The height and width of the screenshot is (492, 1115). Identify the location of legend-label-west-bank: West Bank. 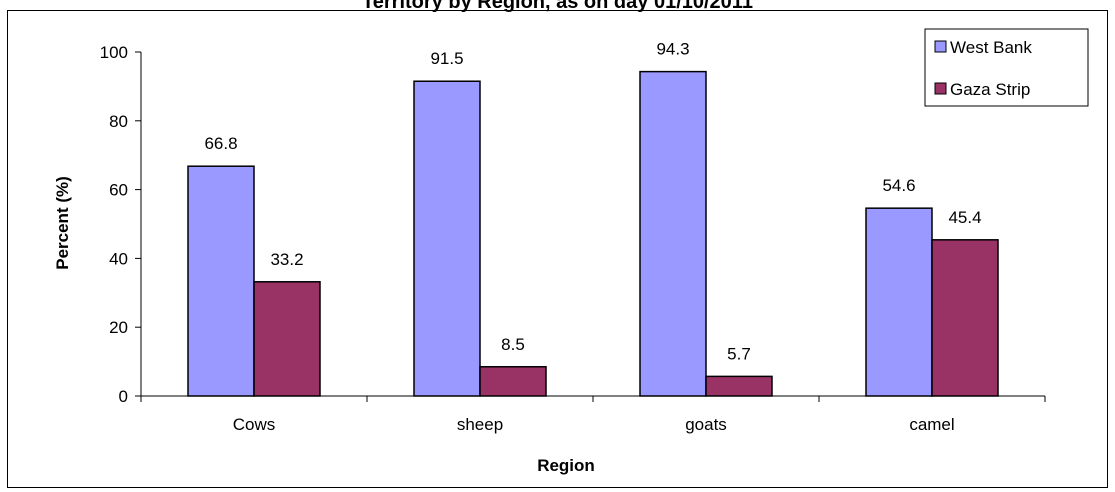
(991, 47).